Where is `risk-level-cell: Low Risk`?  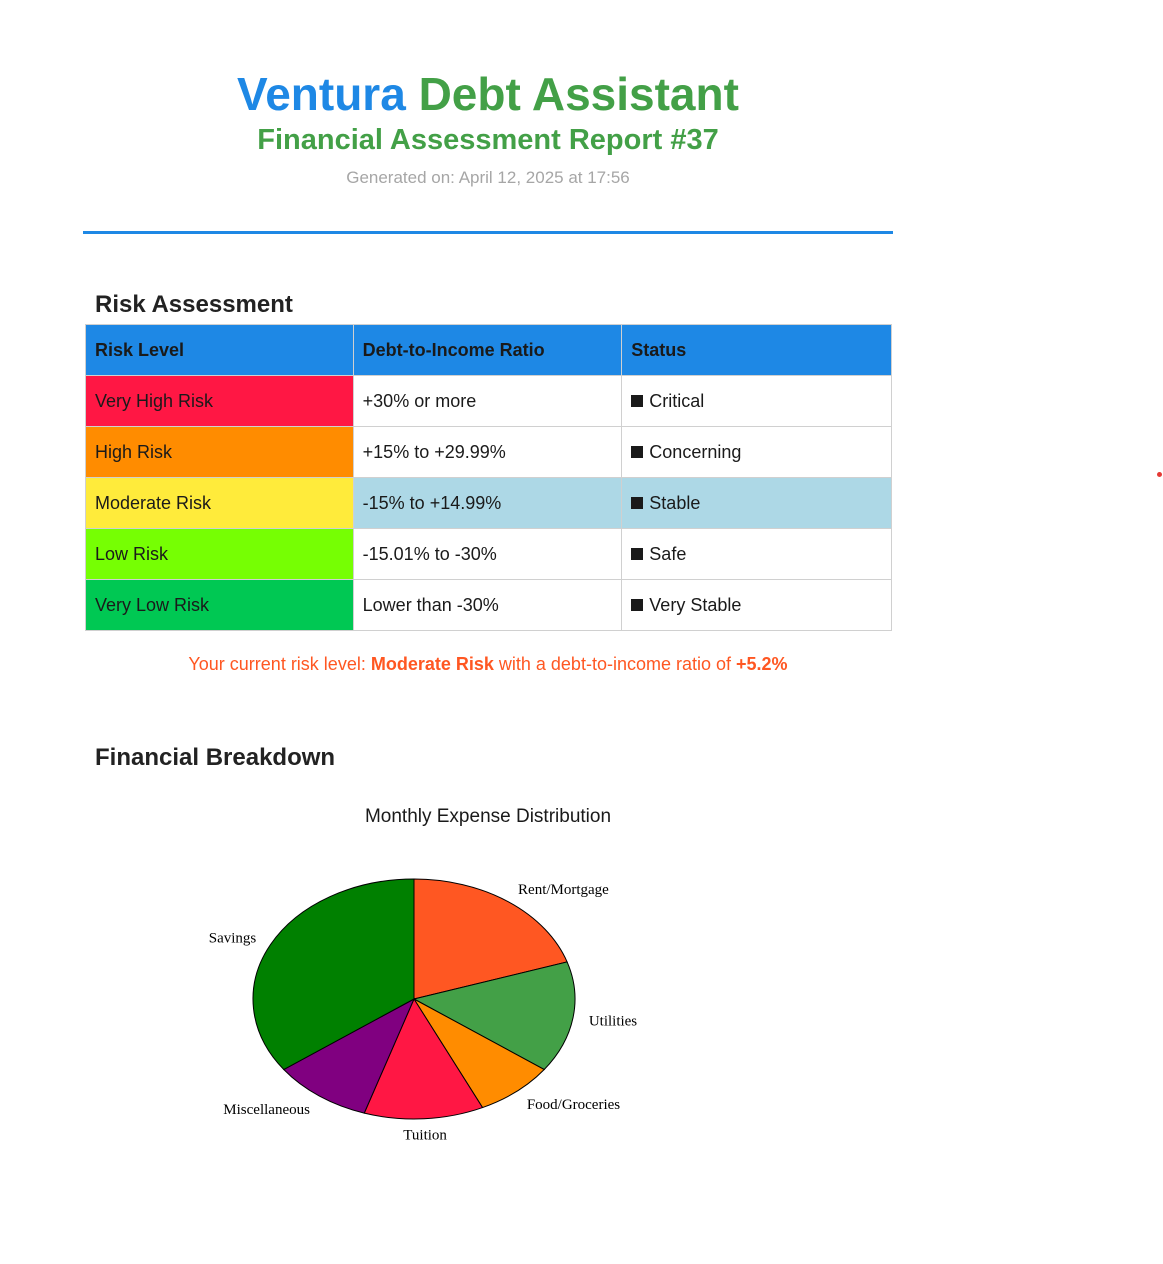 risk-level-cell: Low Risk is located at coordinates (219, 554).